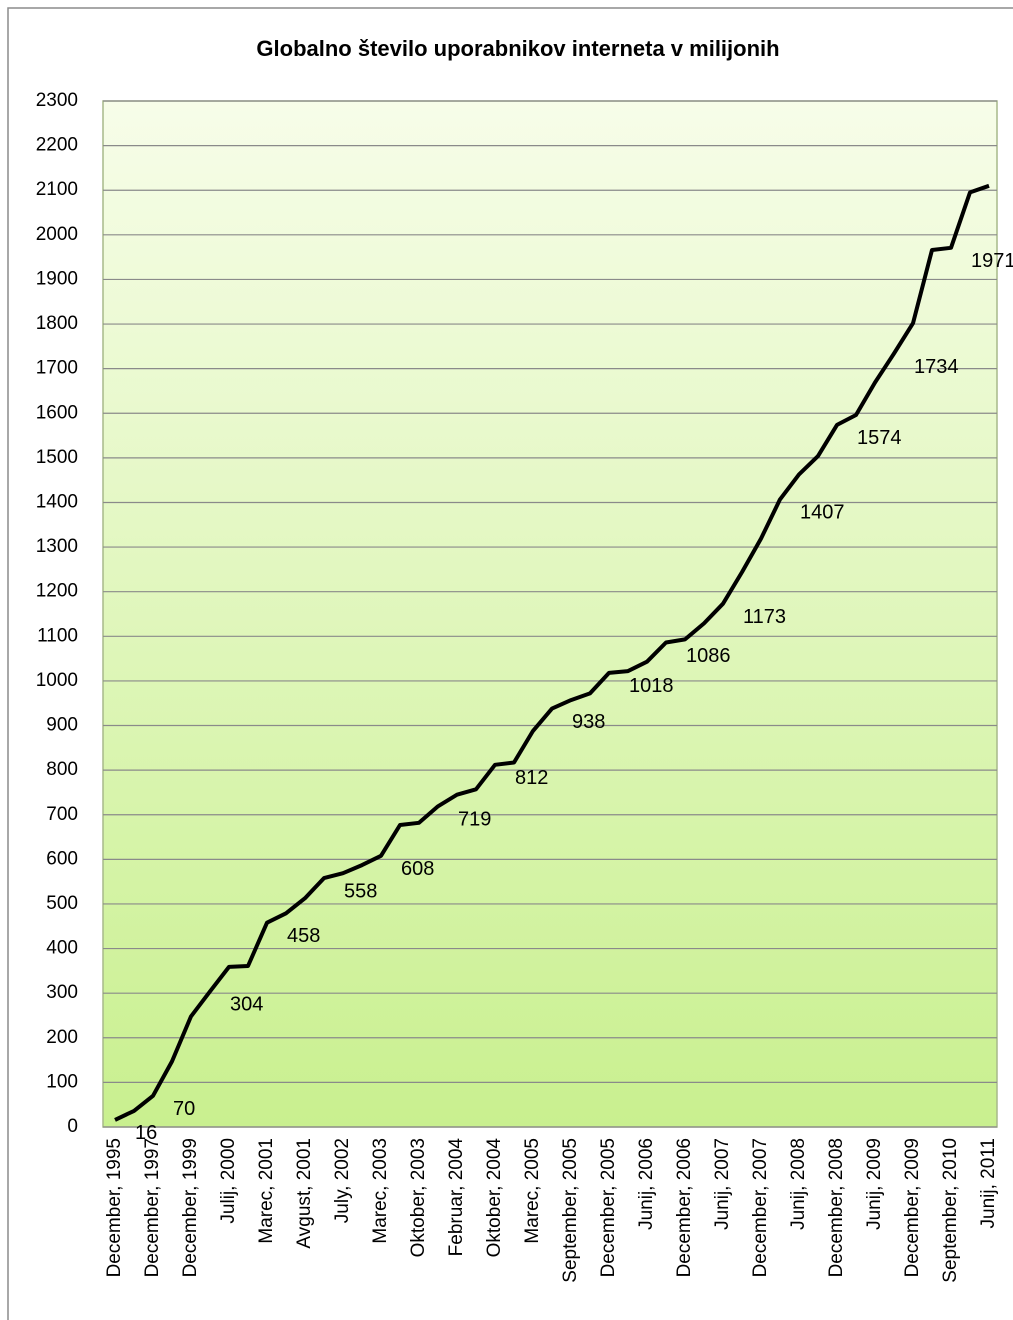  I want to click on data-label: 1173, so click(764, 617).